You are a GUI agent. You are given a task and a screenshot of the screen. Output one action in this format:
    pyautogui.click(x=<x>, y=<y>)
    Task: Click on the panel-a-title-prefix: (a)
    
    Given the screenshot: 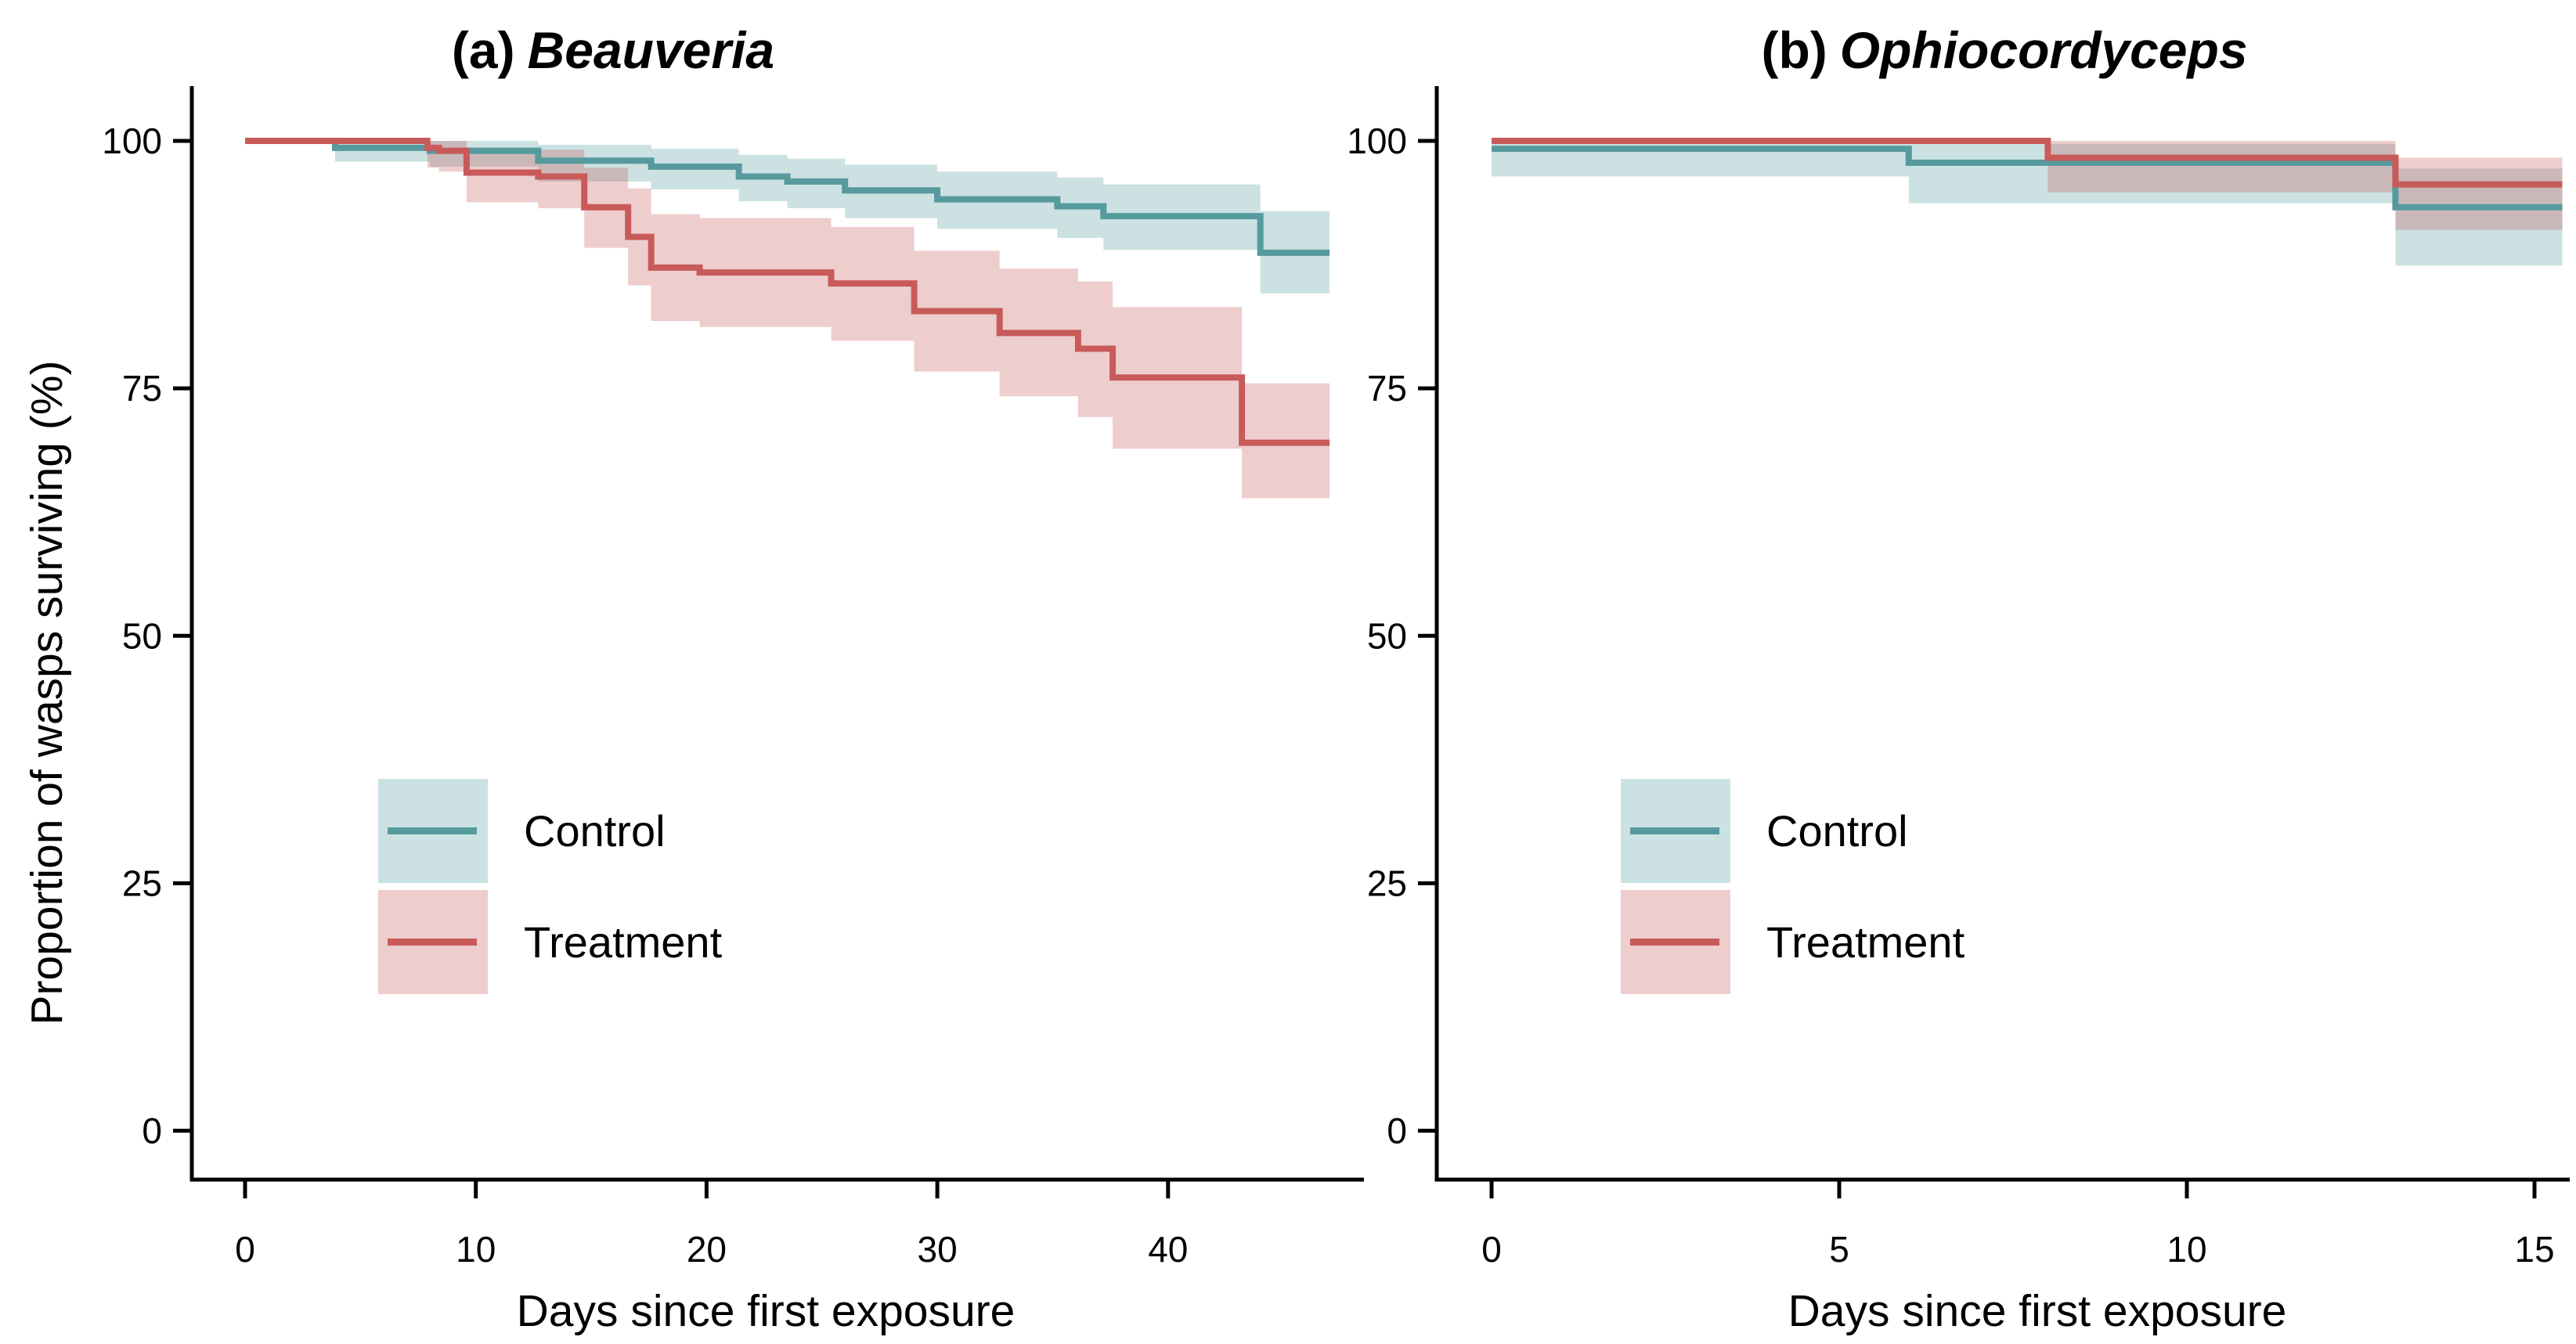 What is the action you would take?
    pyautogui.click(x=483, y=50)
    